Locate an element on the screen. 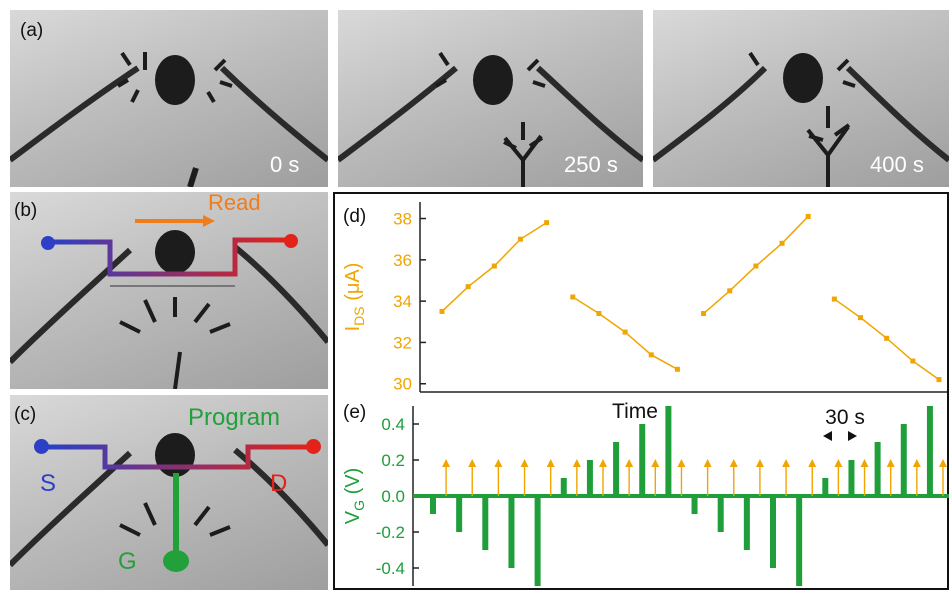 The height and width of the screenshot is (592, 949). y-tick-label: 0.2 is located at coordinates (393, 460).